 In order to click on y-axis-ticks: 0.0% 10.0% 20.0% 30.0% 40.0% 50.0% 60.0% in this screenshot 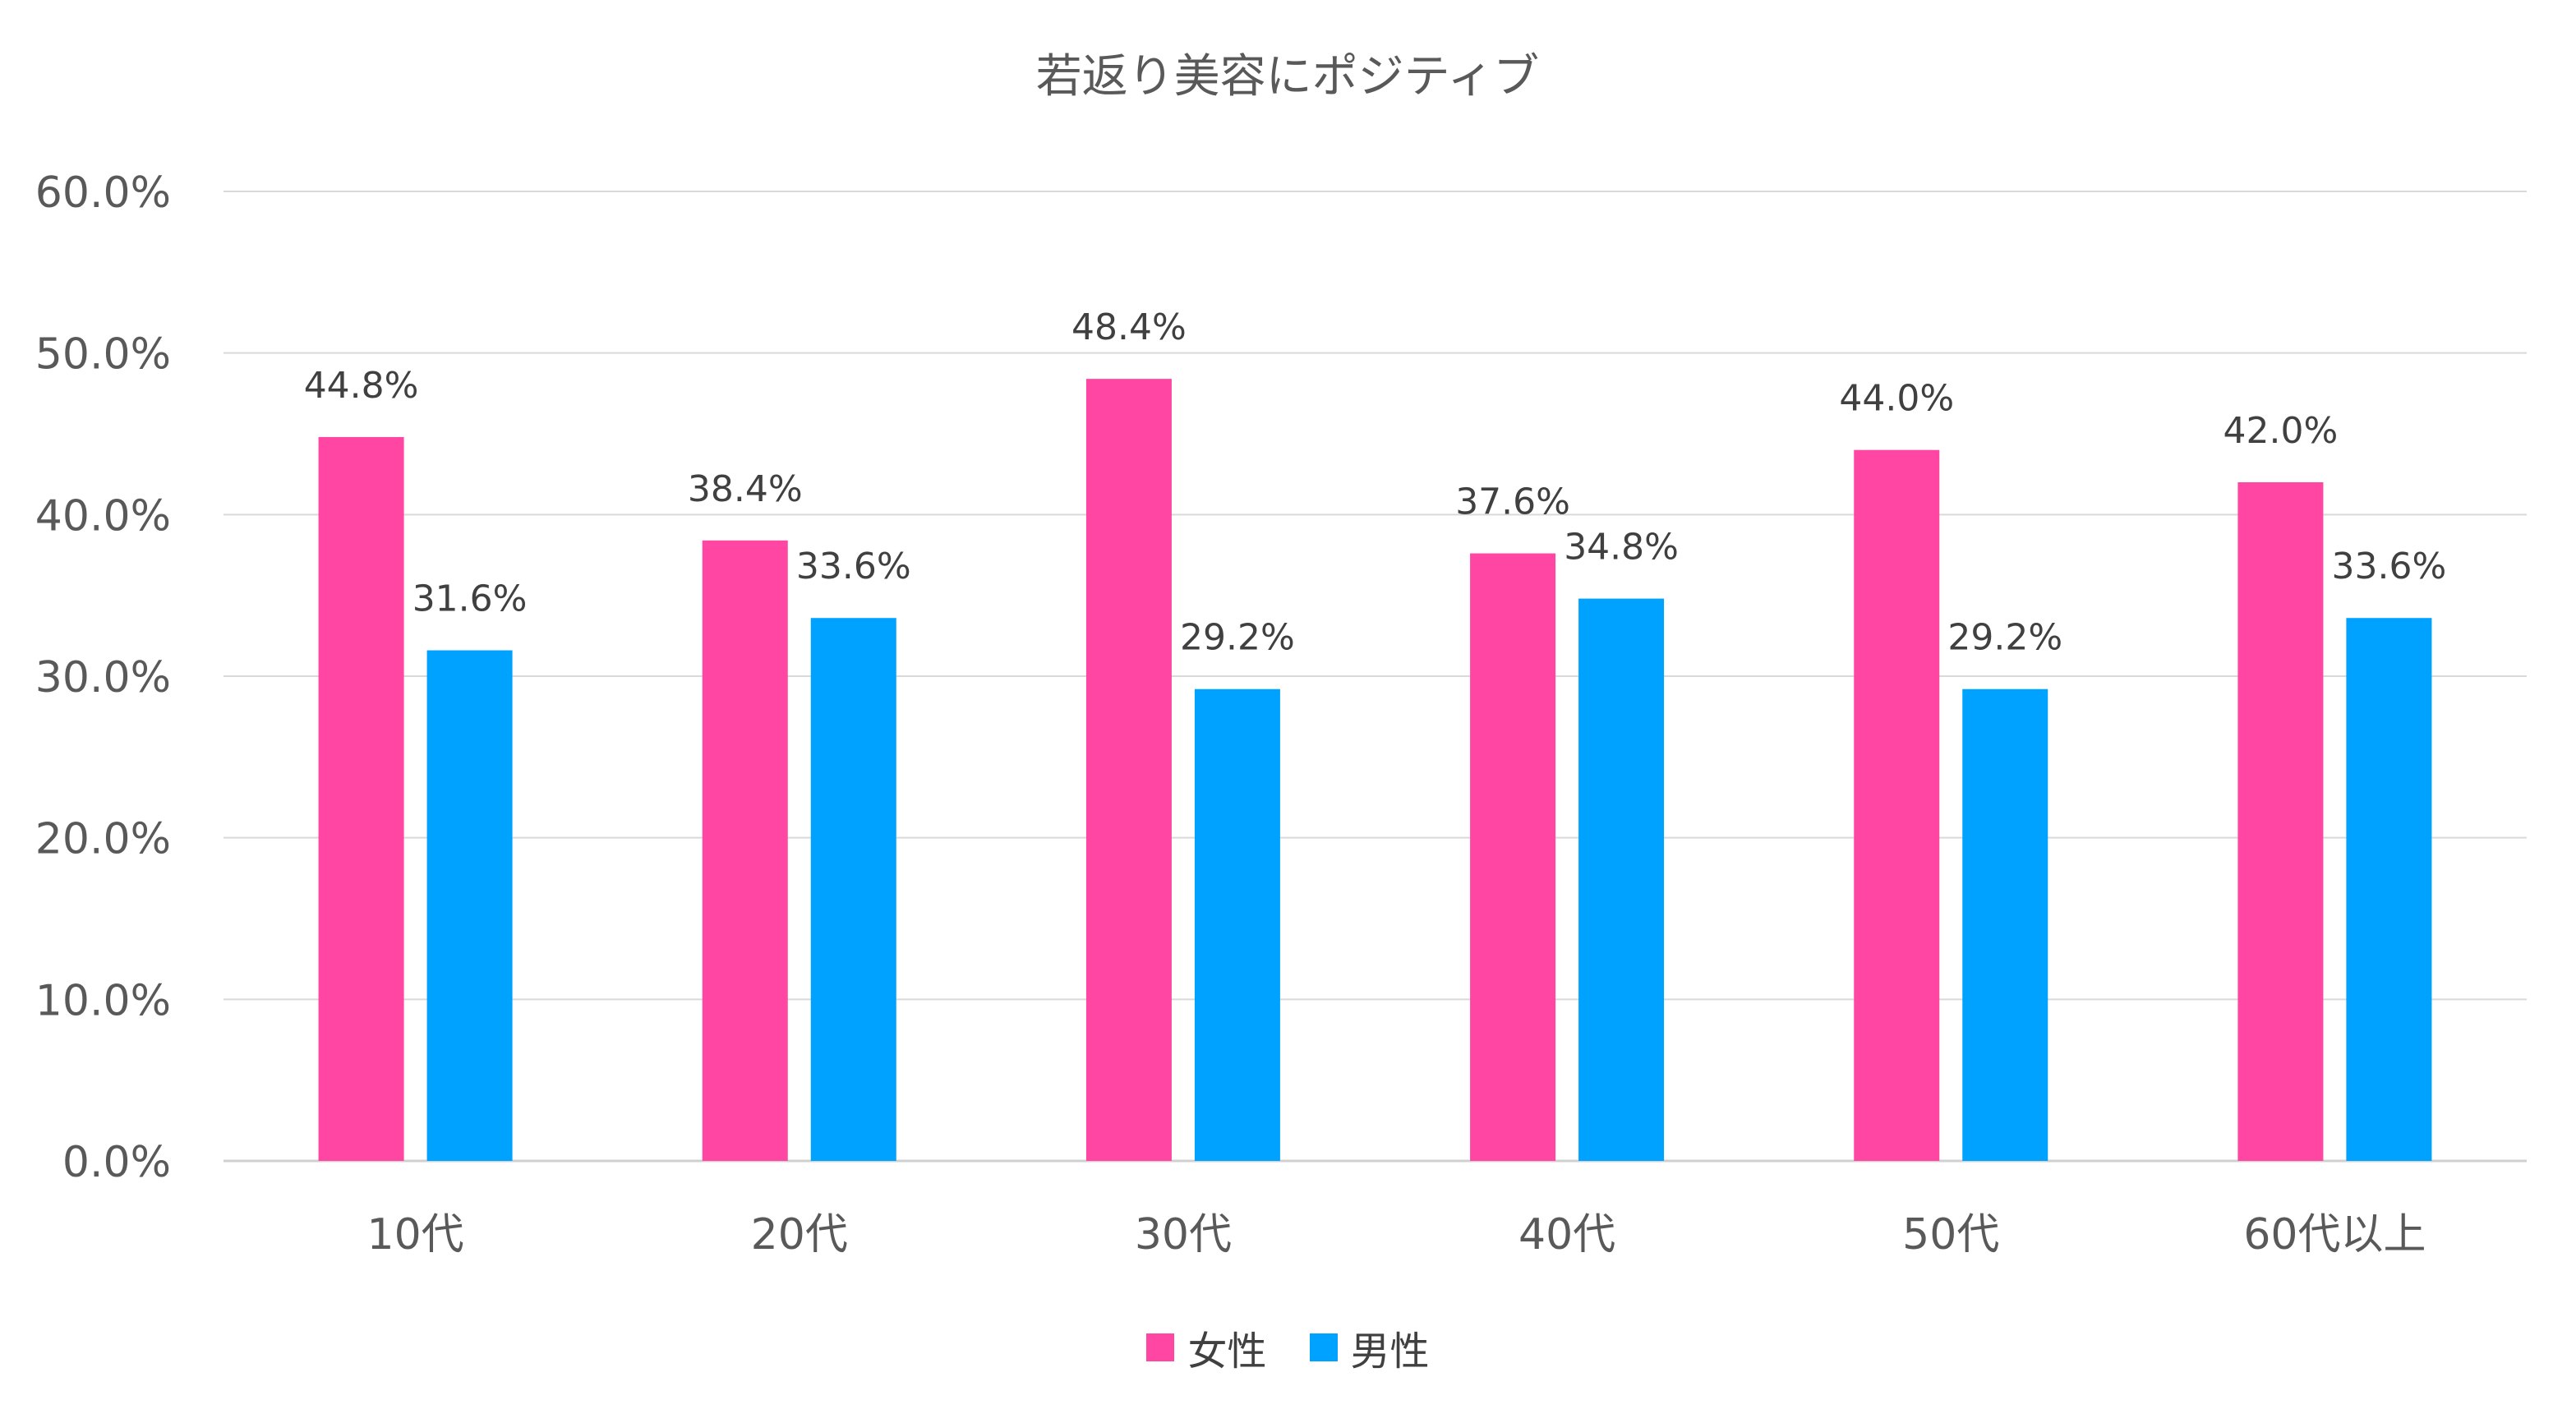, I will do `click(103, 677)`.